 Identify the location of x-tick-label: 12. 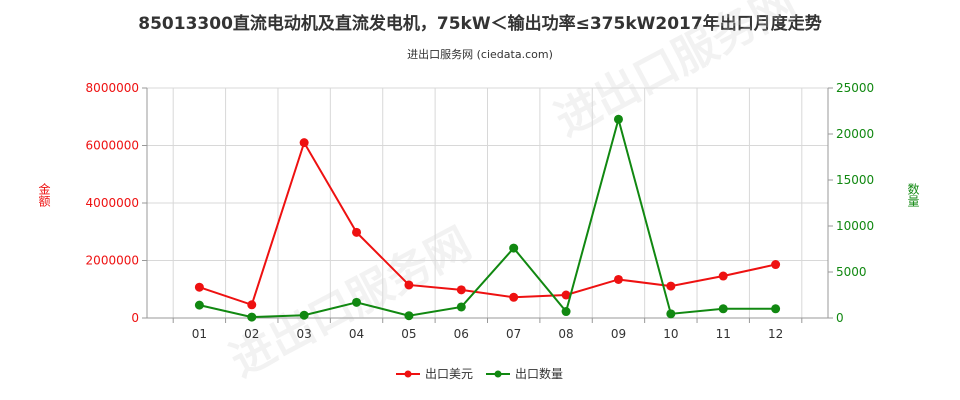
(775, 334).